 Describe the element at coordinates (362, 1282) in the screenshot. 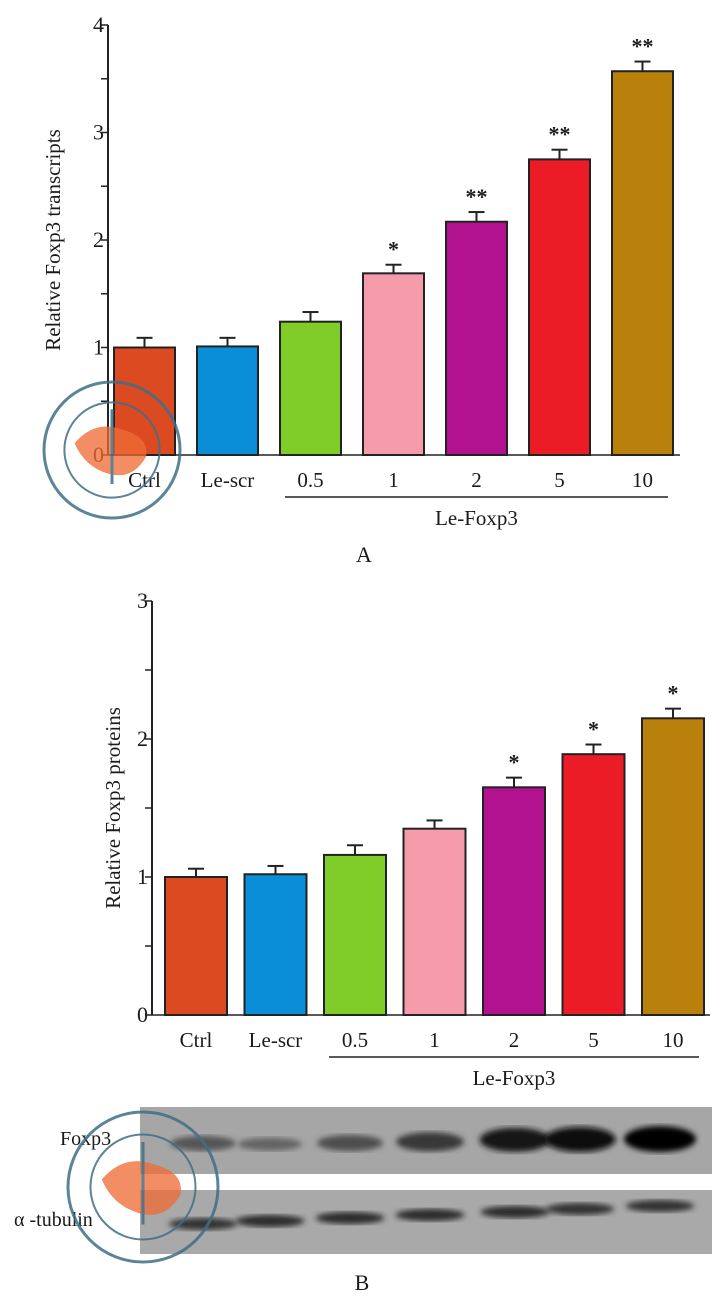

I see `panel-label-b: B` at that location.